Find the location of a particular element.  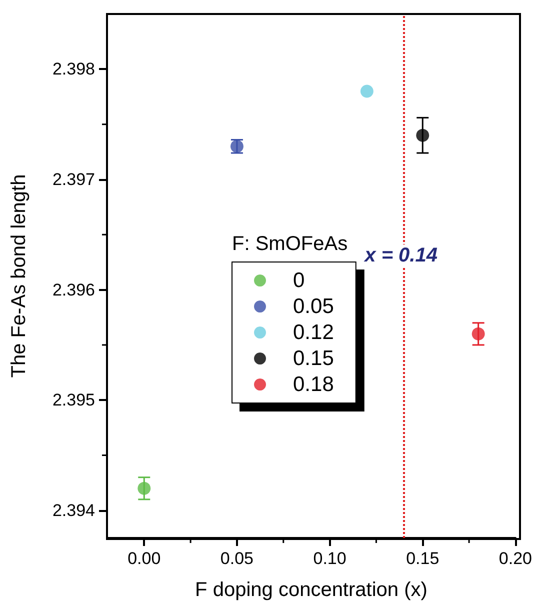

y-tick-label: 2.397 is located at coordinates (73, 179).